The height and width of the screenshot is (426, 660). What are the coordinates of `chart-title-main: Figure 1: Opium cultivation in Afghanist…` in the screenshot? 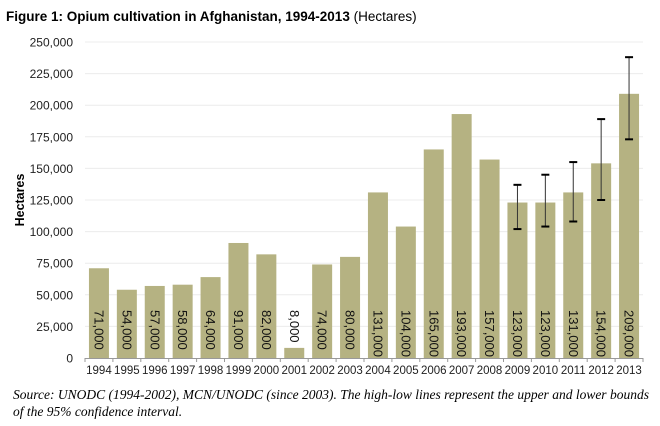 It's located at (178, 16).